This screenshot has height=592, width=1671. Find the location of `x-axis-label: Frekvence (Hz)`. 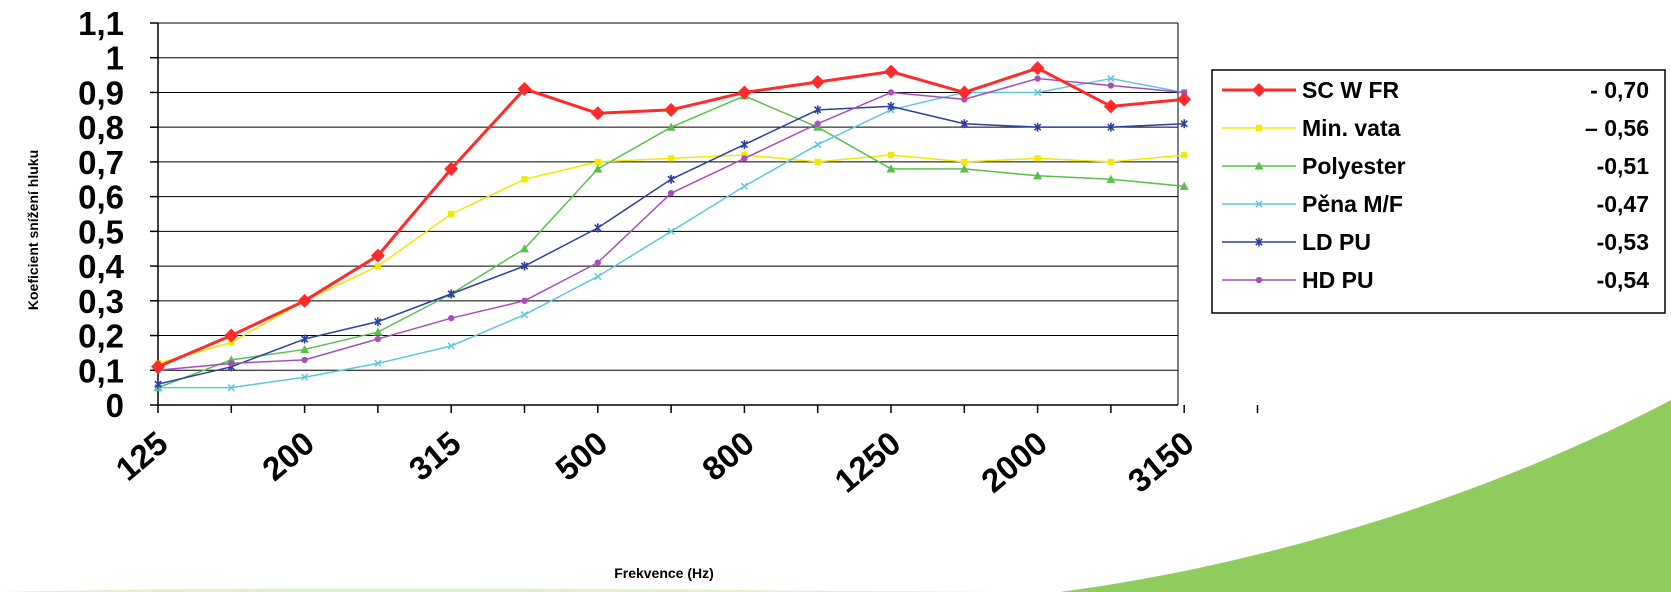

x-axis-label: Frekvence (Hz) is located at coordinates (664, 573).